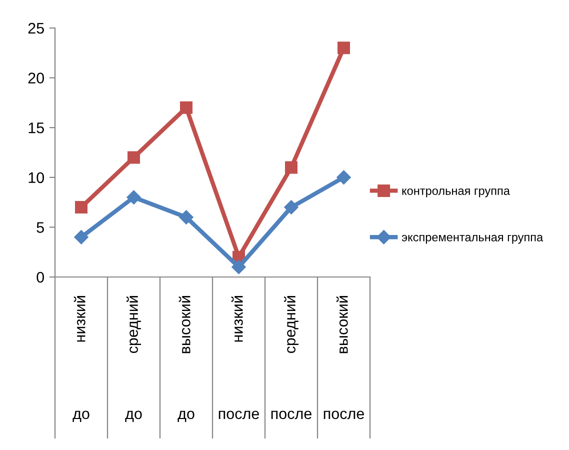 This screenshot has width=569, height=450. What do you see at coordinates (40, 277) in the screenshot?
I see `y-tick-label: 0` at bounding box center [40, 277].